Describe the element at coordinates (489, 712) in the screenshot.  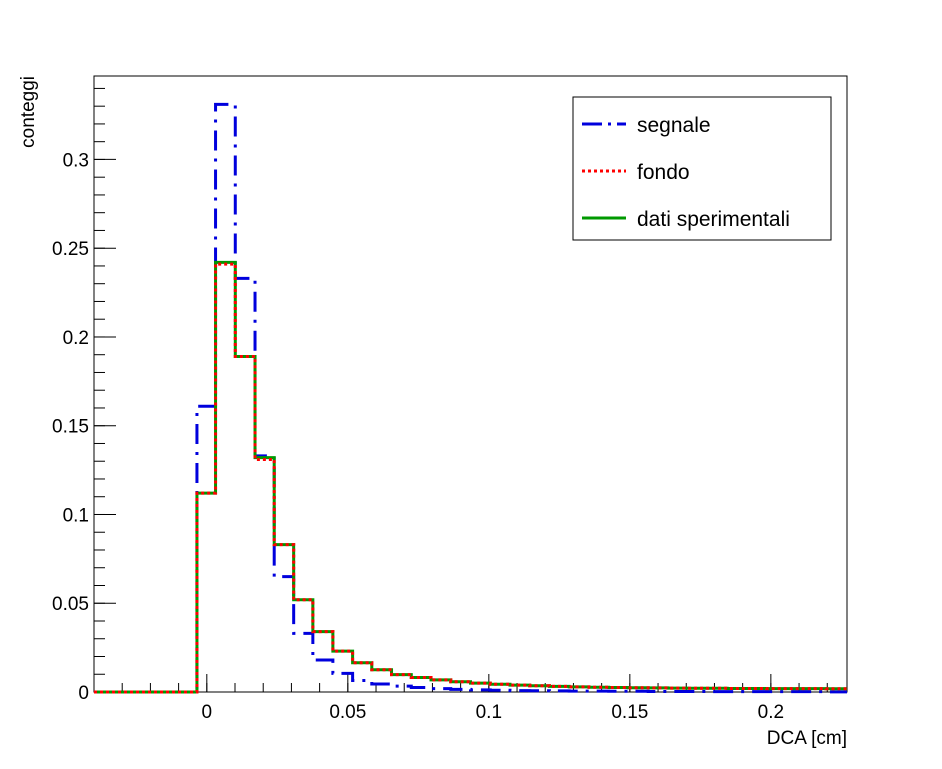
I see `x-tick-label: 0.1` at that location.